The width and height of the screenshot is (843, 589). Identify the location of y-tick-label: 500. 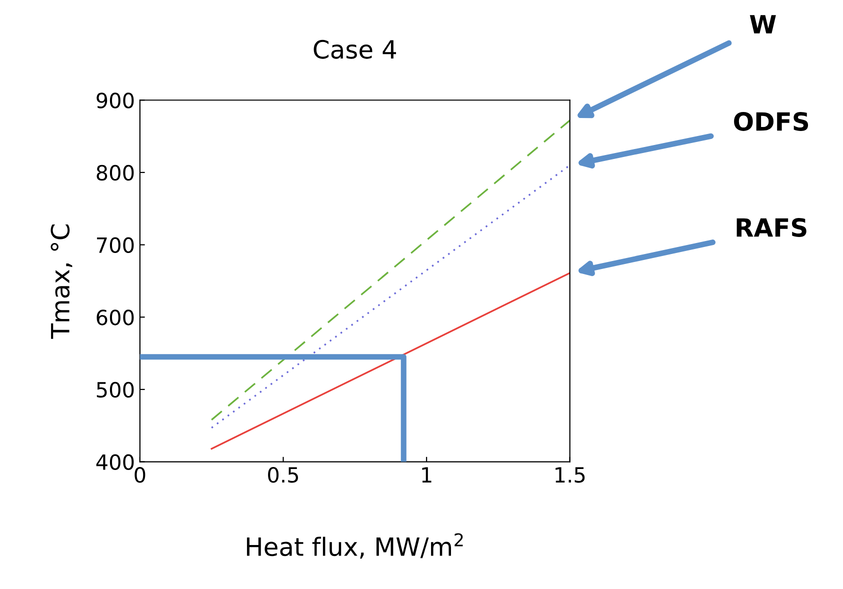
(115, 390).